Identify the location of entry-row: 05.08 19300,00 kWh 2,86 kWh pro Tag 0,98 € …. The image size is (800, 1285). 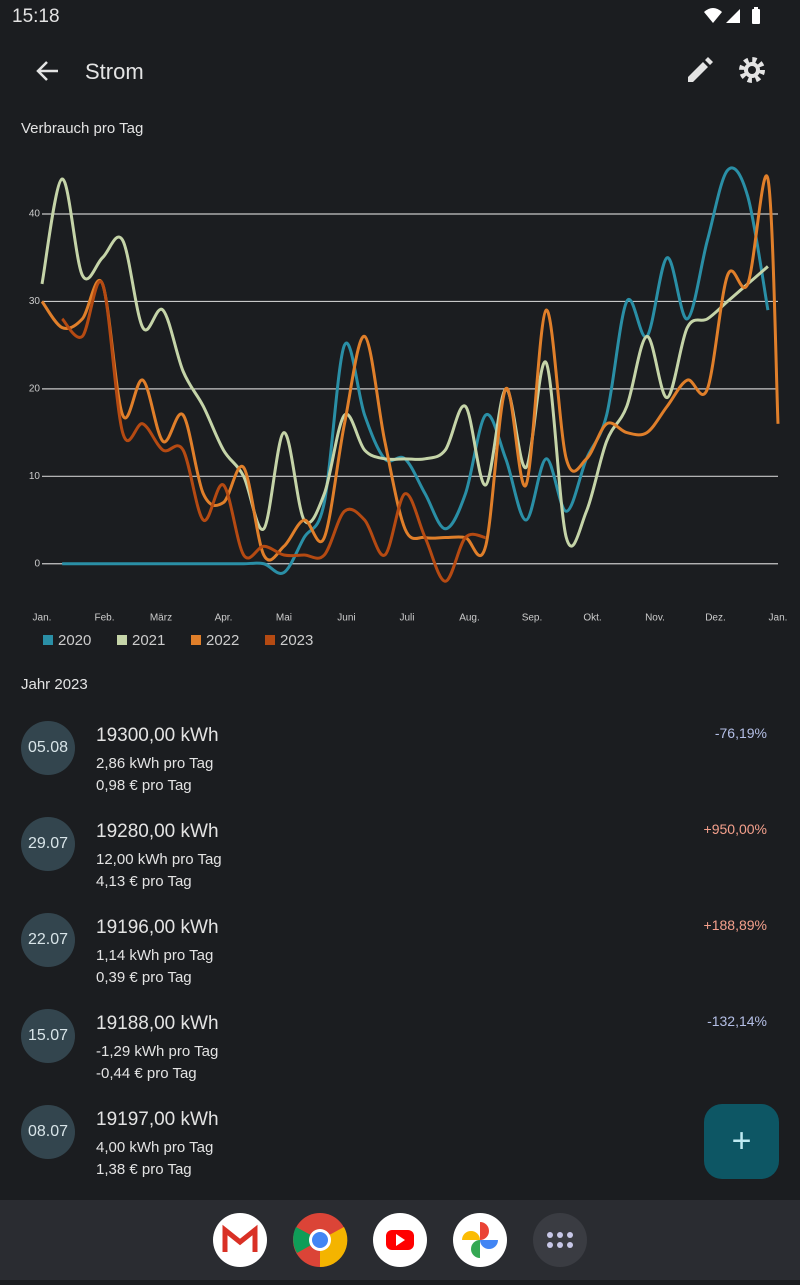
(400, 761).